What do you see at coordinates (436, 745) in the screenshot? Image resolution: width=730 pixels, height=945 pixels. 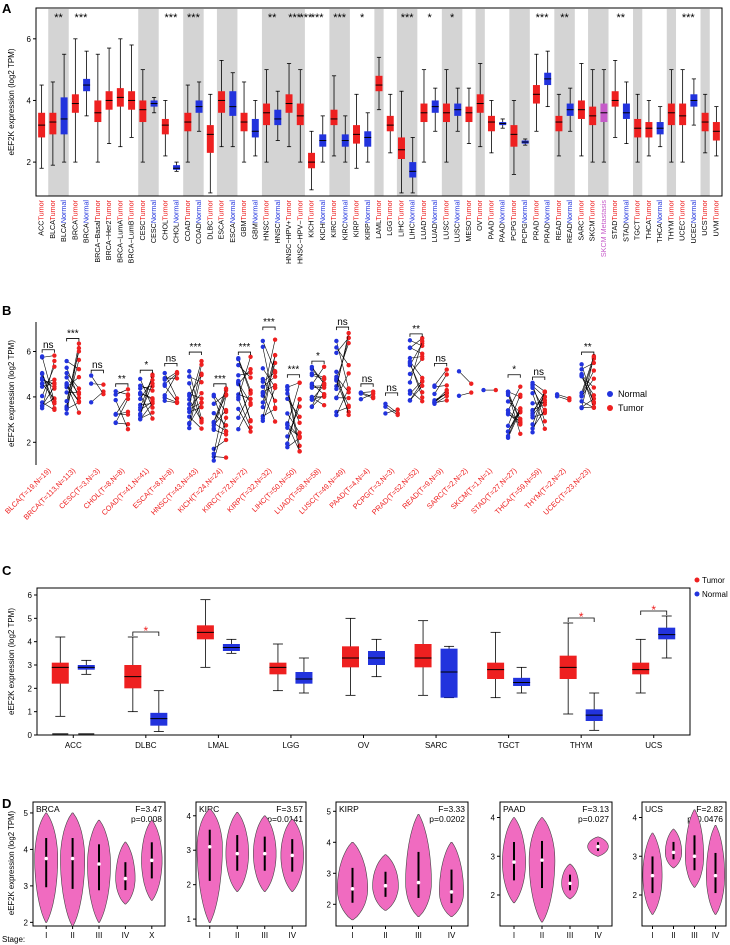 I see `x-tick-label: SARC` at bounding box center [436, 745].